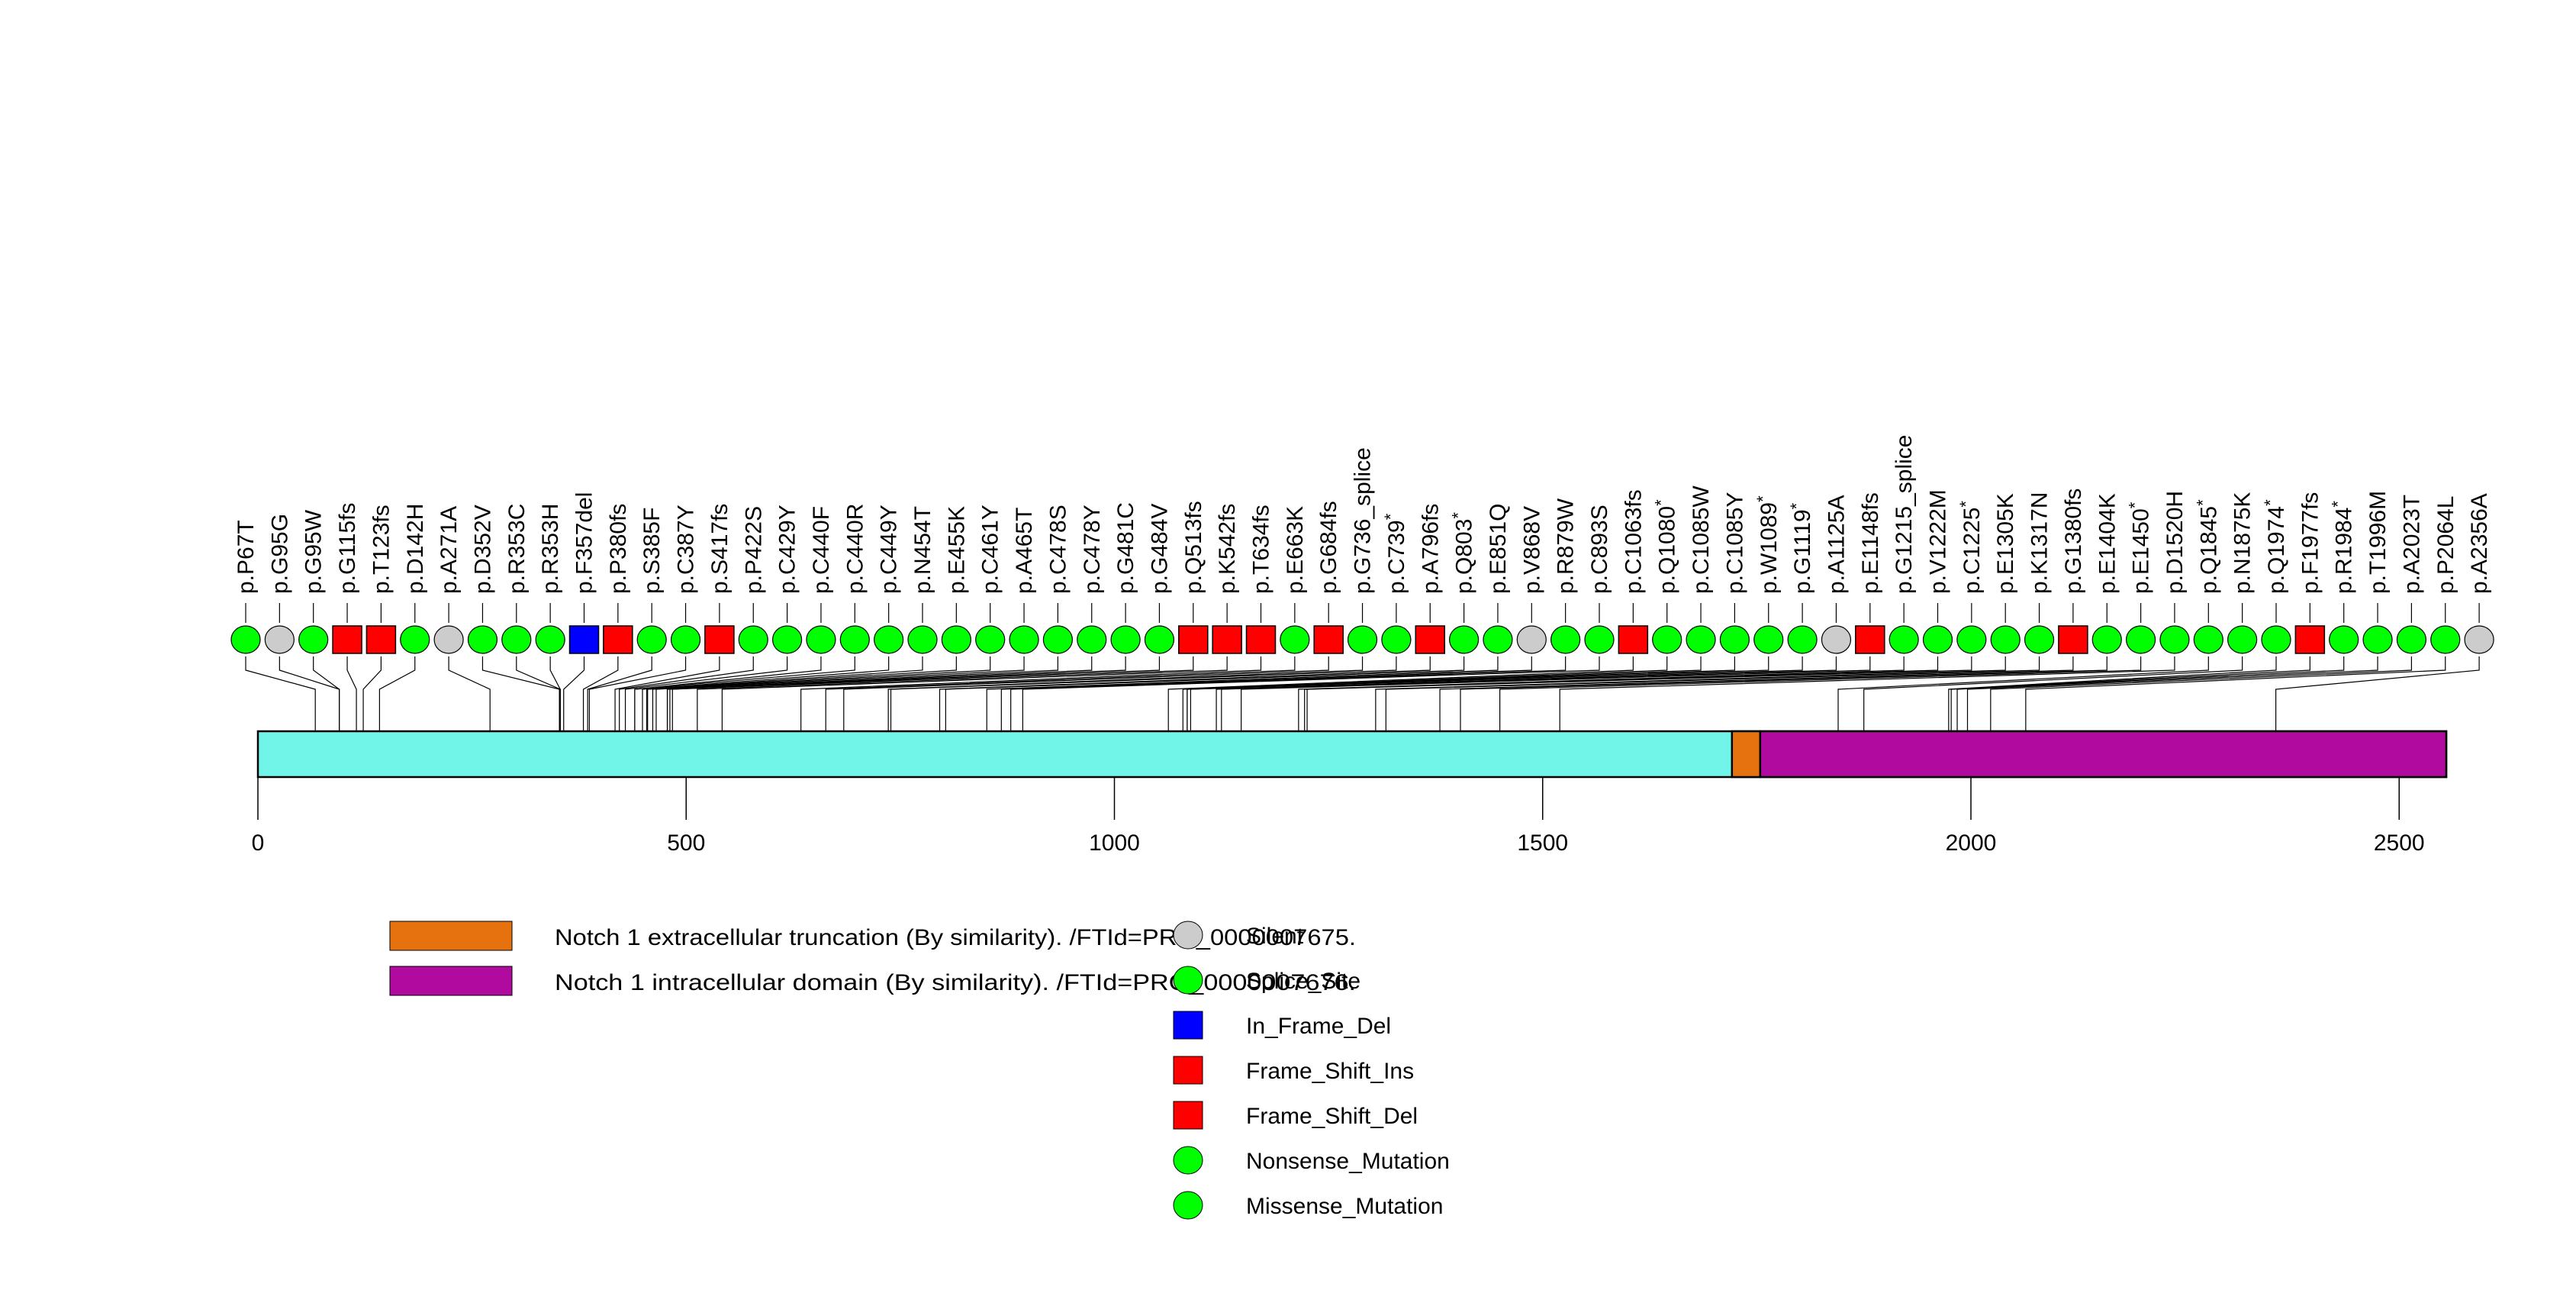 This screenshot has height=1290, width=2576. I want to click on mutation-label: p.A2356A, so click(2479, 544).